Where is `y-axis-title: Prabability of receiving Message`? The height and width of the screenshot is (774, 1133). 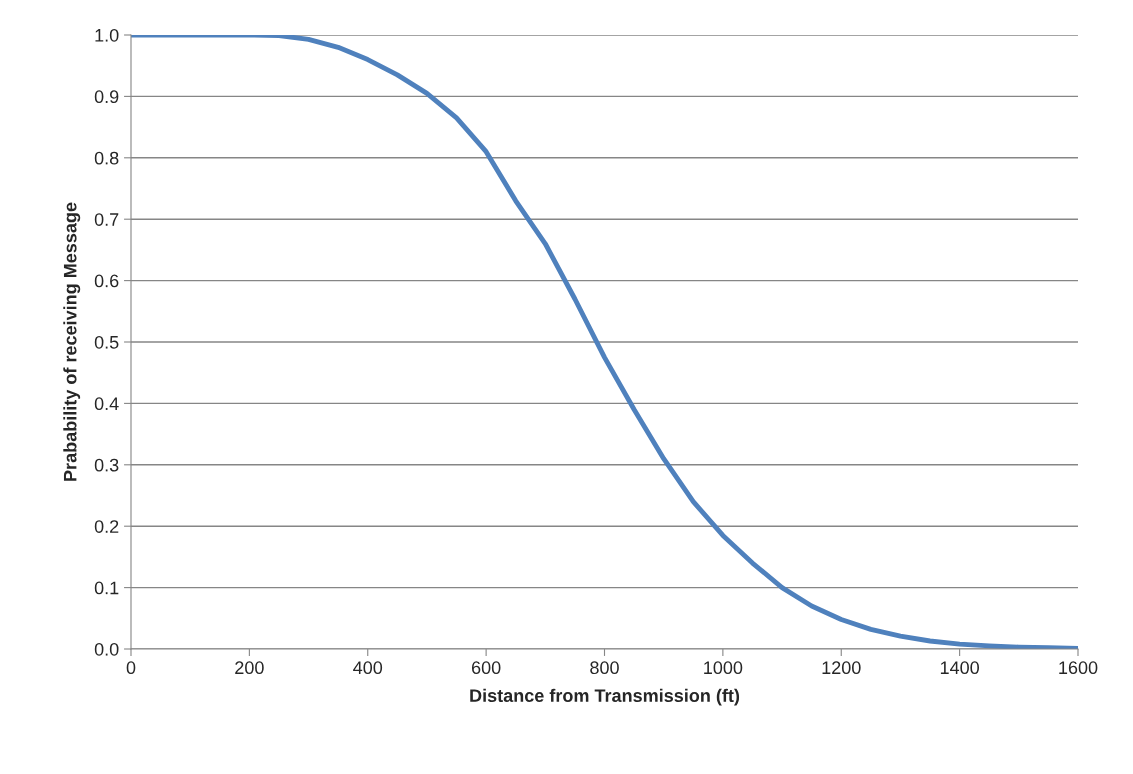
y-axis-title: Prabability of receiving Message is located at coordinates (72, 341).